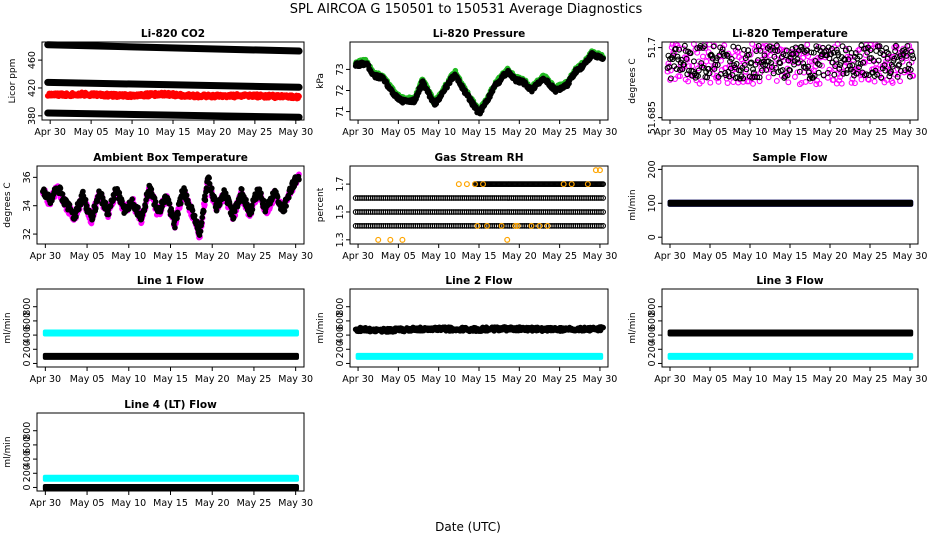 This screenshot has height=540, width=936. I want to click on y-axis-label: ml/min, so click(321, 327).